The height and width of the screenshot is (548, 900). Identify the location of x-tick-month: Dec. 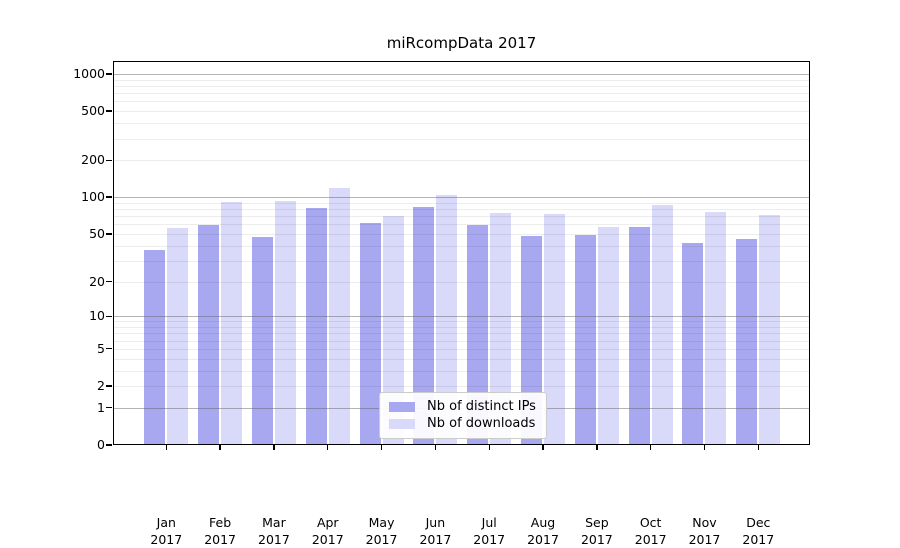
(758, 522).